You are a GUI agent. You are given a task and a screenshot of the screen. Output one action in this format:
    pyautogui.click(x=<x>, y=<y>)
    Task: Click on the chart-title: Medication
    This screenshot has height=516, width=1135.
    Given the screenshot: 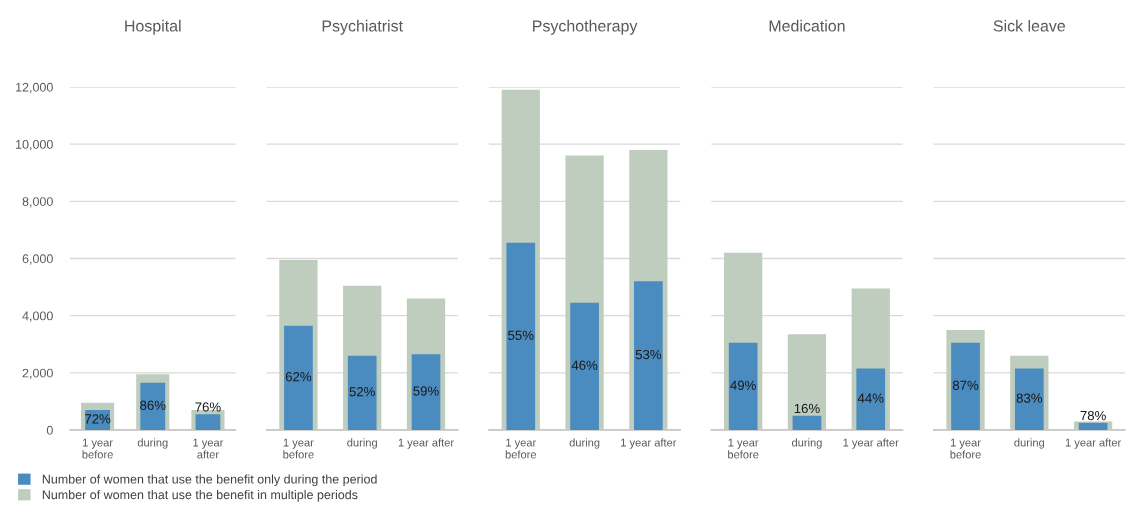 What is the action you would take?
    pyautogui.click(x=807, y=25)
    